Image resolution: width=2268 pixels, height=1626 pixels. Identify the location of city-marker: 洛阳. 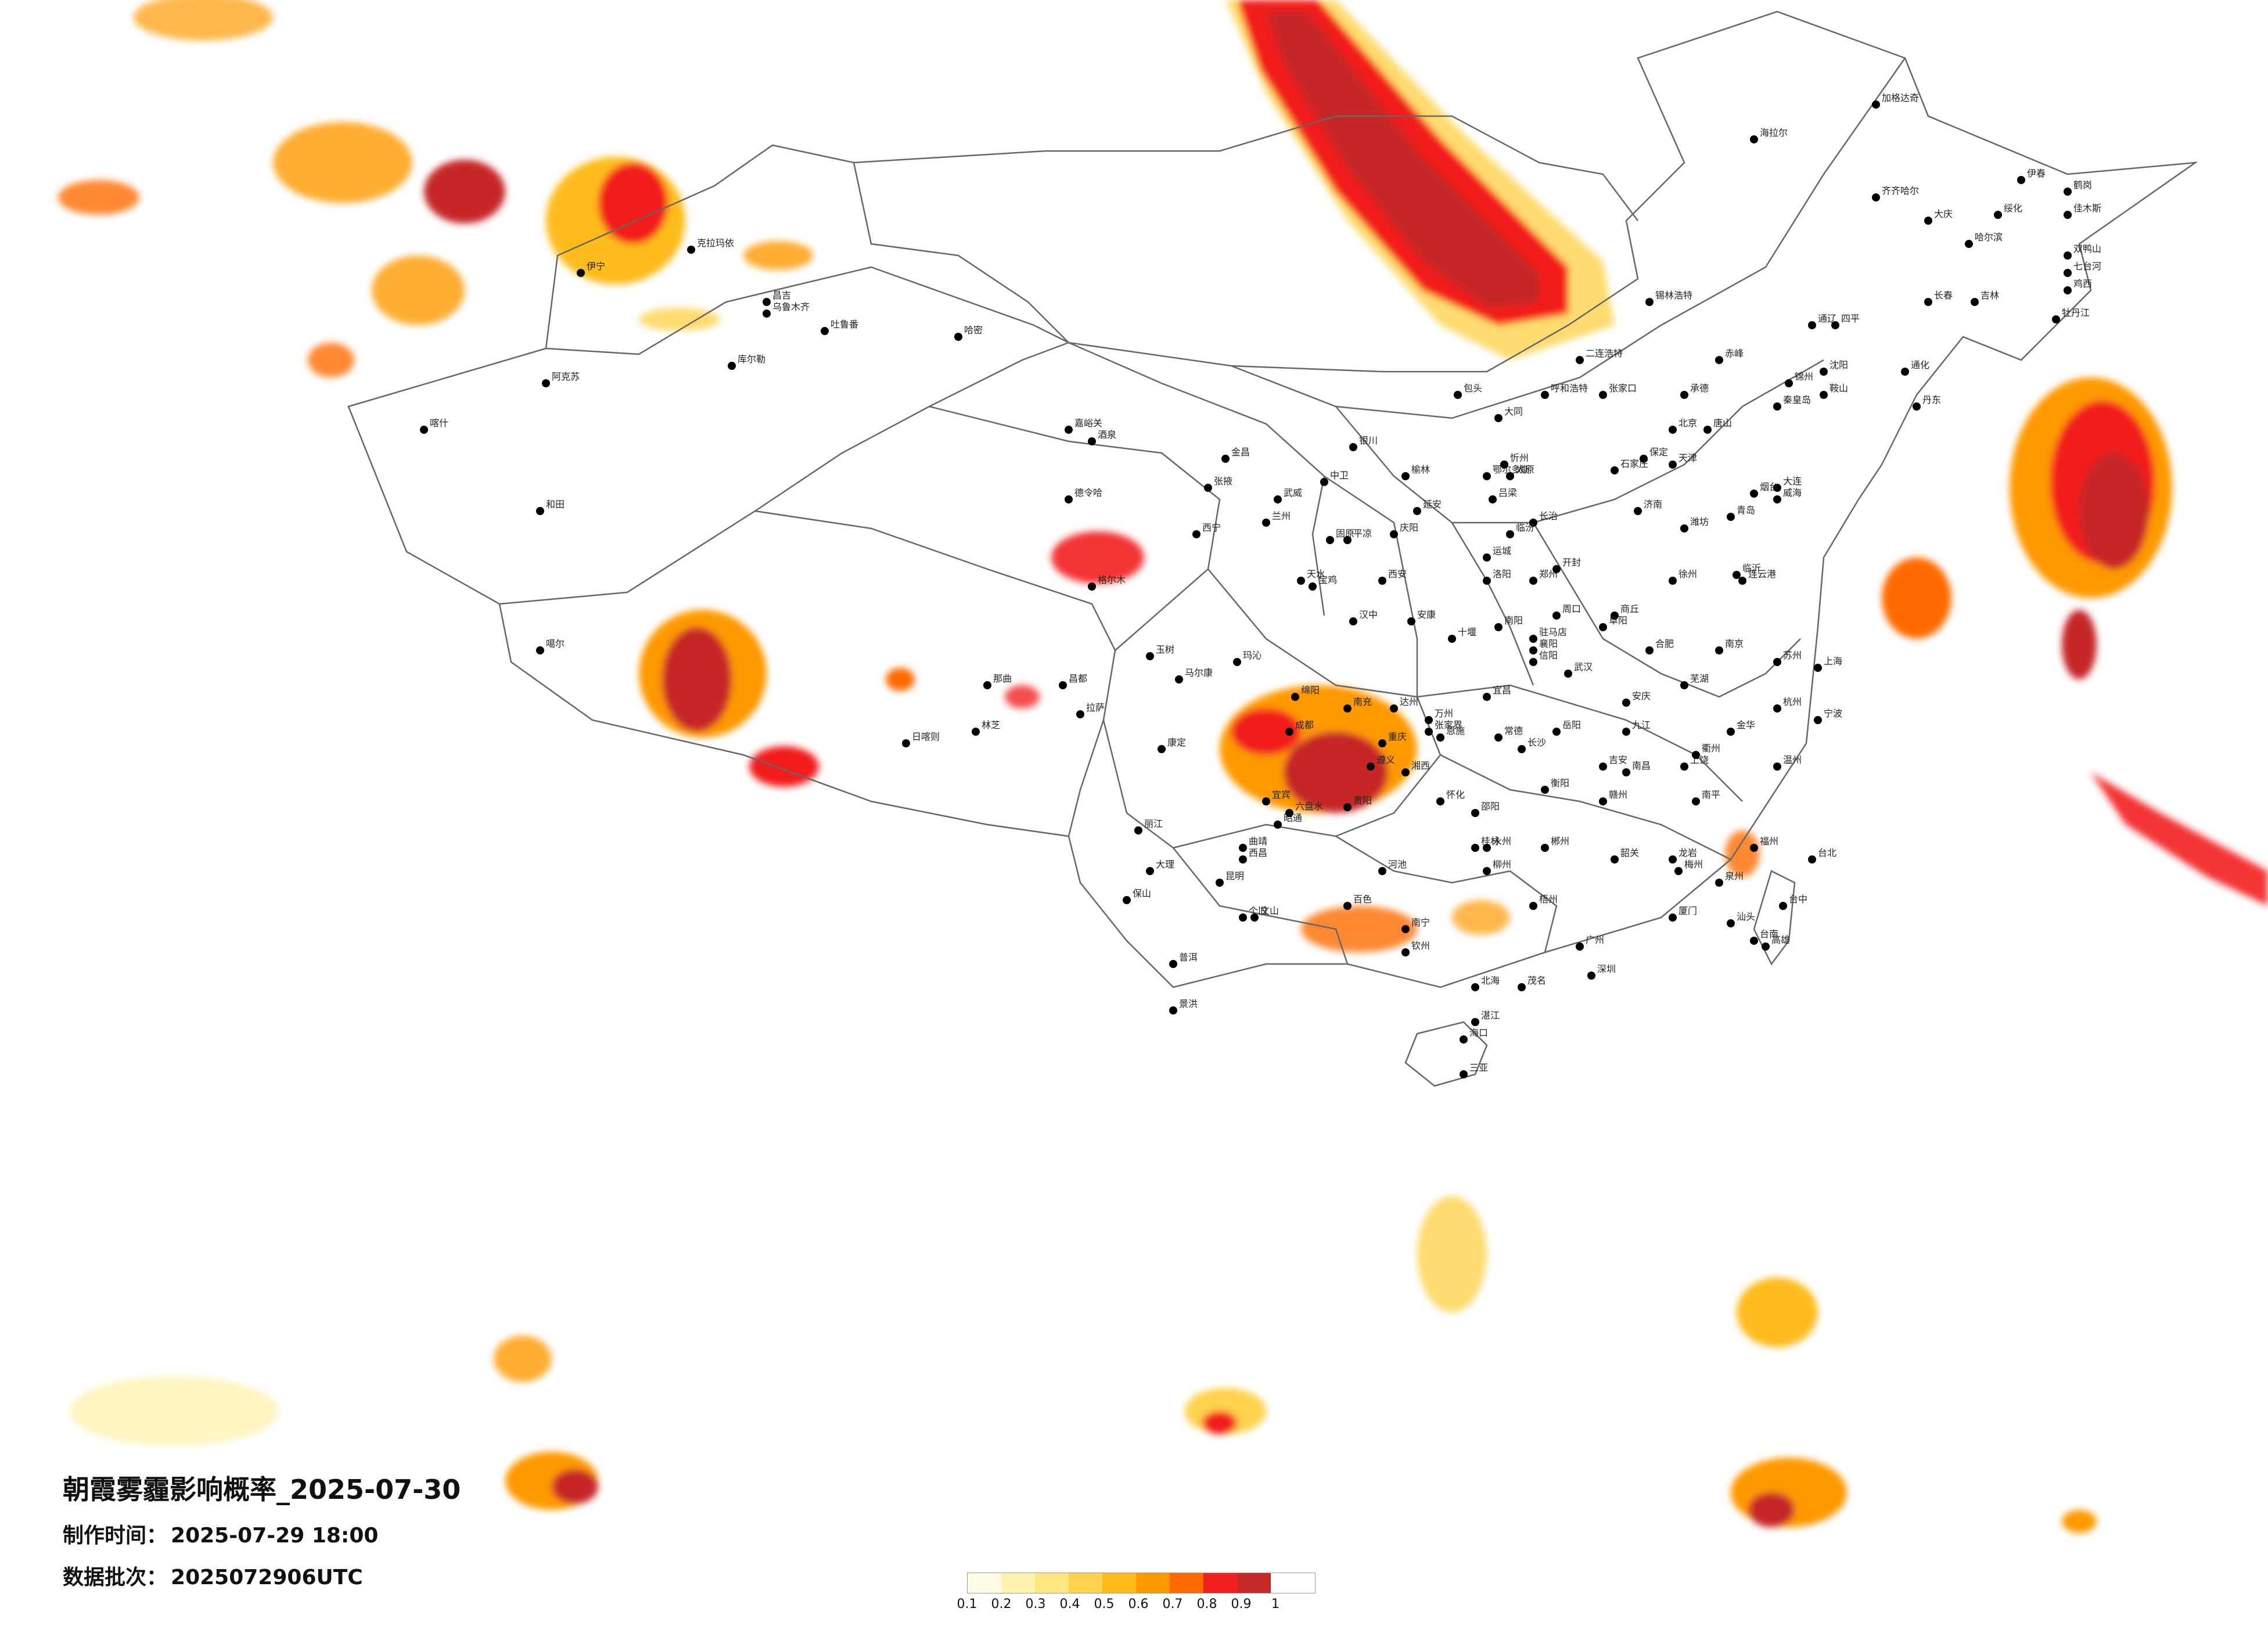
(1497, 577).